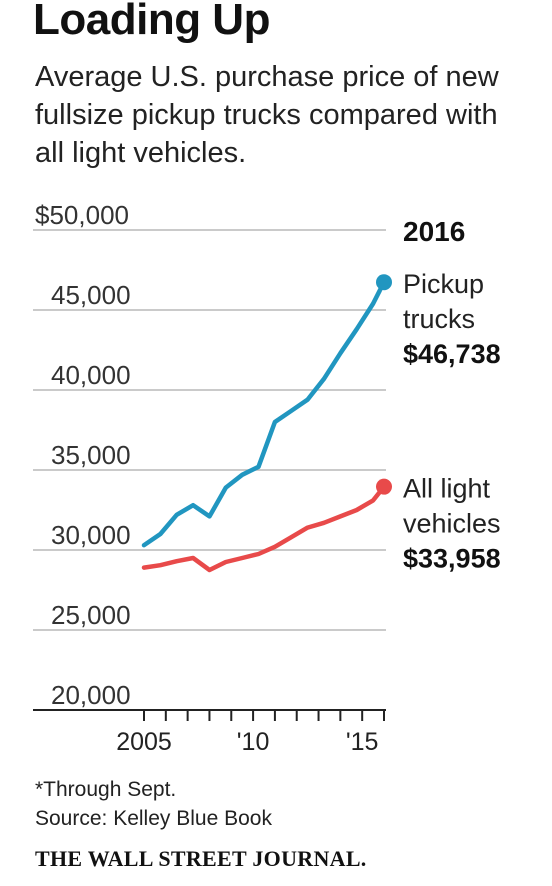 Image resolution: width=552 pixels, height=886 pixels. Describe the element at coordinates (106, 789) in the screenshot. I see `footnote: *Through Sept.` at that location.